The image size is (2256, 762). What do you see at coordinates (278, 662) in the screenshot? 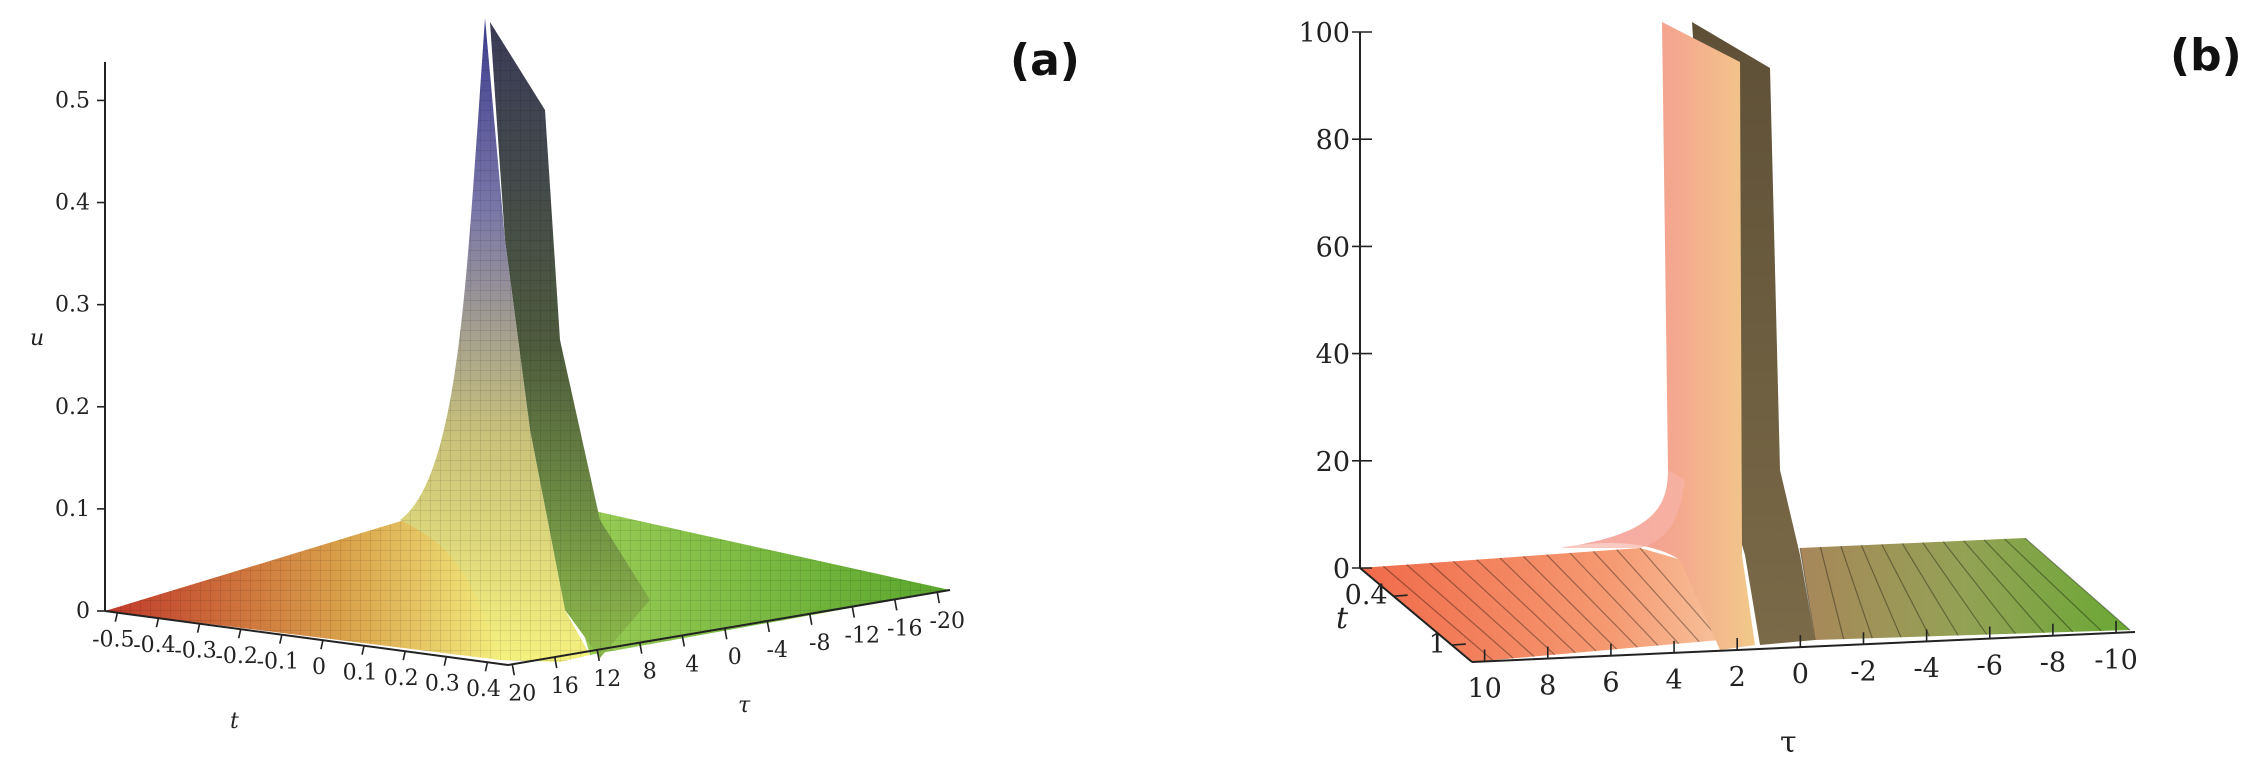
I see `t-tick-label-a: -0.1` at bounding box center [278, 662].